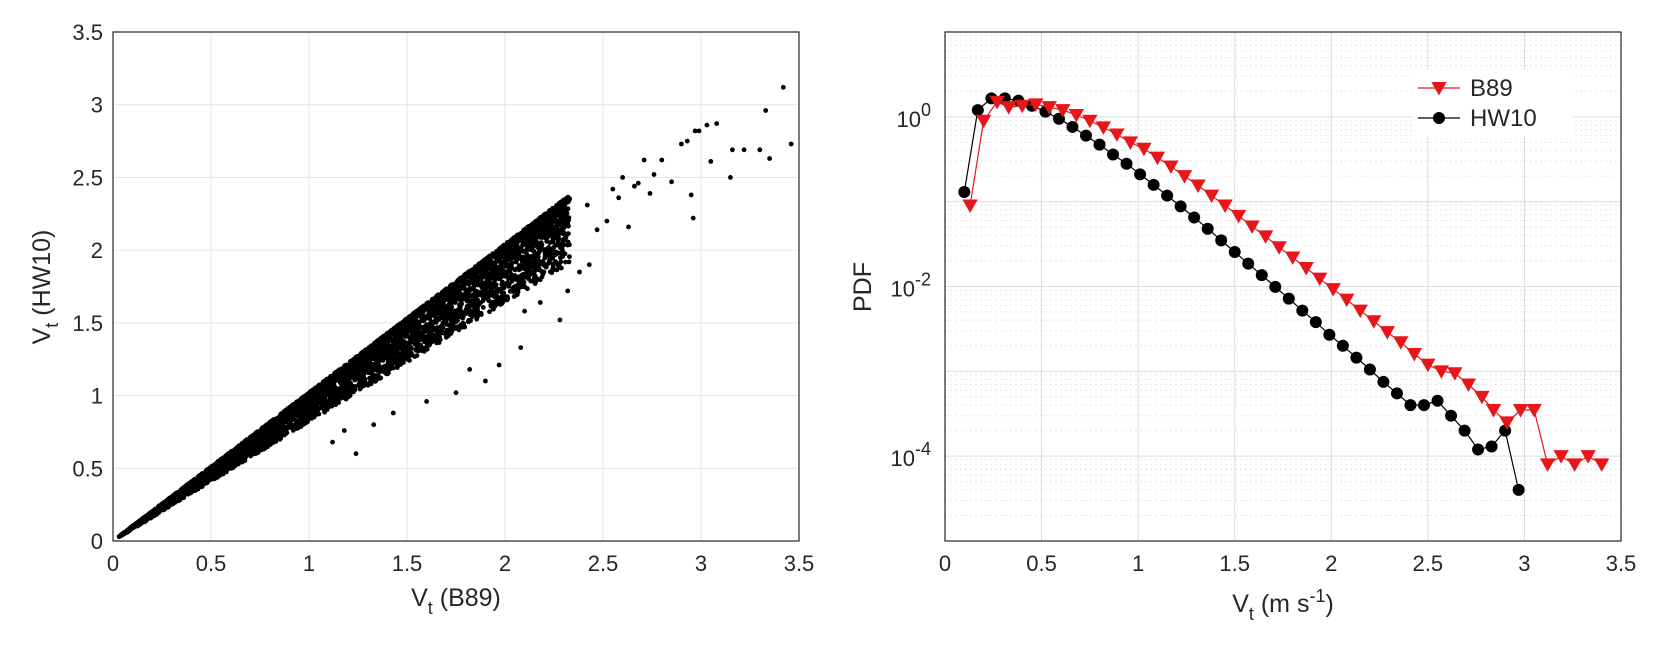 Image resolution: width=1656 pixels, height=656 pixels. I want to click on scatter-y-label: Vt (HW10), so click(45, 287).